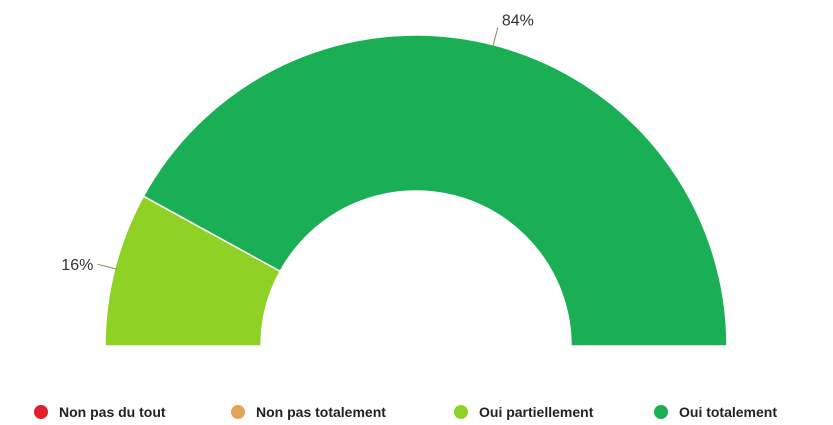  What do you see at coordinates (536, 412) in the screenshot?
I see `legend-label: Oui partiellement` at bounding box center [536, 412].